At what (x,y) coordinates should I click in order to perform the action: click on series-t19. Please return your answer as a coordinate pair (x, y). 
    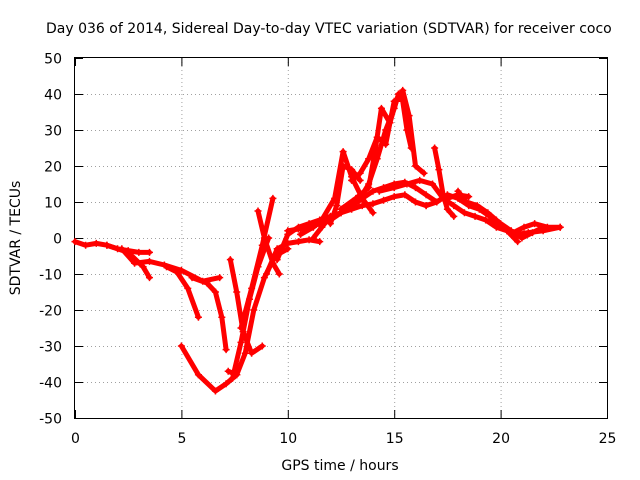
    Looking at the image, I should click on (382, 149).